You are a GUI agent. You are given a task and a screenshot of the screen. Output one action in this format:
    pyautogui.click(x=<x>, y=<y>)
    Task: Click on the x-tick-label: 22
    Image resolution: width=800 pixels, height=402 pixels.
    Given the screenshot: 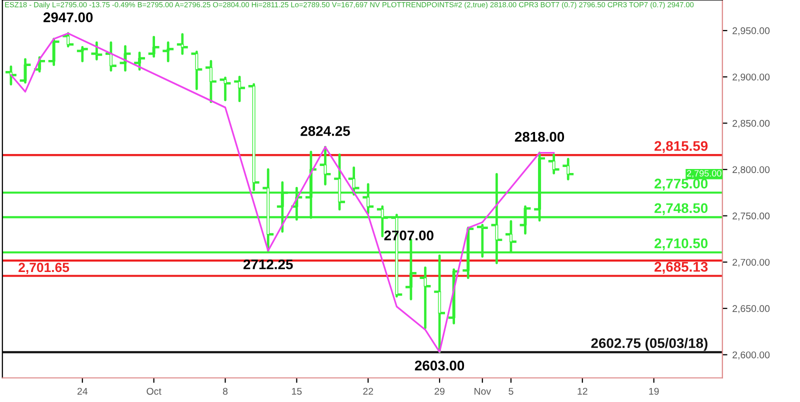 What is the action you would take?
    pyautogui.click(x=368, y=391)
    